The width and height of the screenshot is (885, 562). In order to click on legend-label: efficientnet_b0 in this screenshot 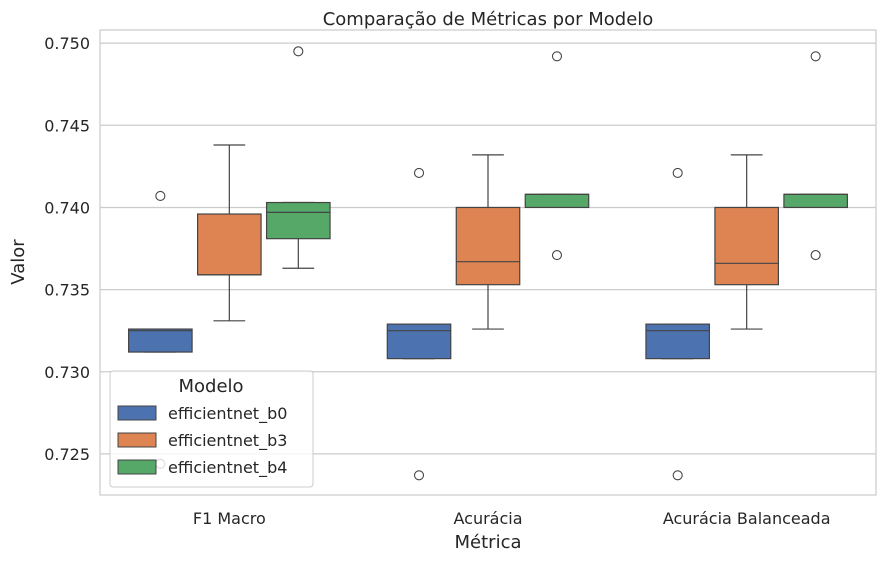, I will do `click(227, 414)`.